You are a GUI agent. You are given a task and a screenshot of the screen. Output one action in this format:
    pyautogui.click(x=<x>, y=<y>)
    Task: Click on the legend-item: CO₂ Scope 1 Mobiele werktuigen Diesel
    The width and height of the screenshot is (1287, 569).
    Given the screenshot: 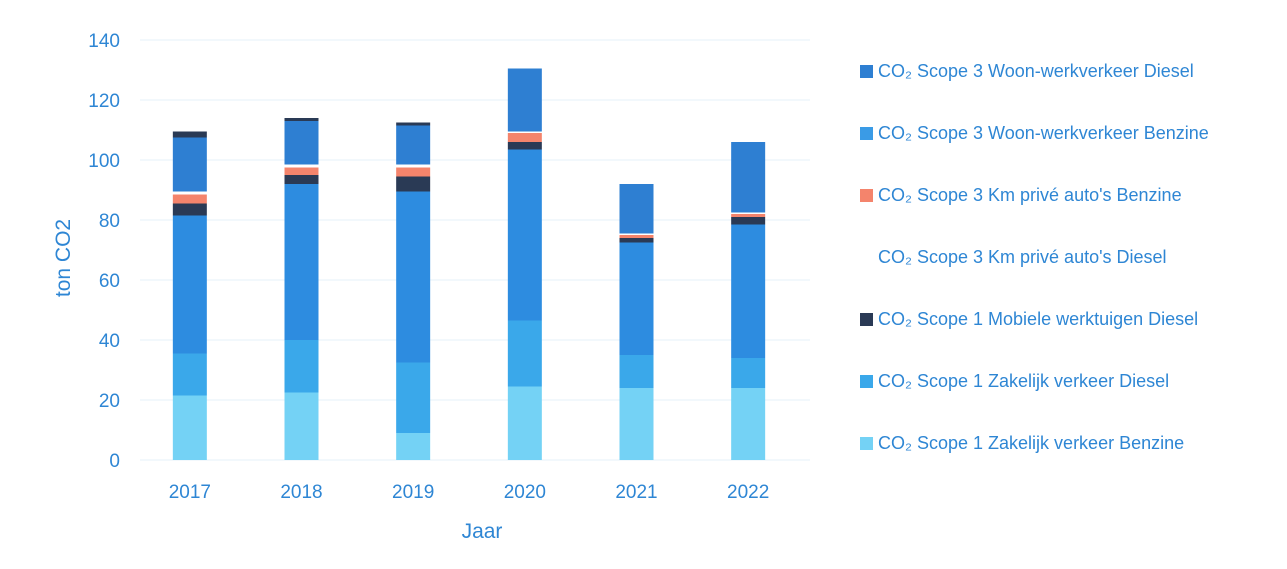 What is the action you would take?
    pyautogui.click(x=1070, y=319)
    